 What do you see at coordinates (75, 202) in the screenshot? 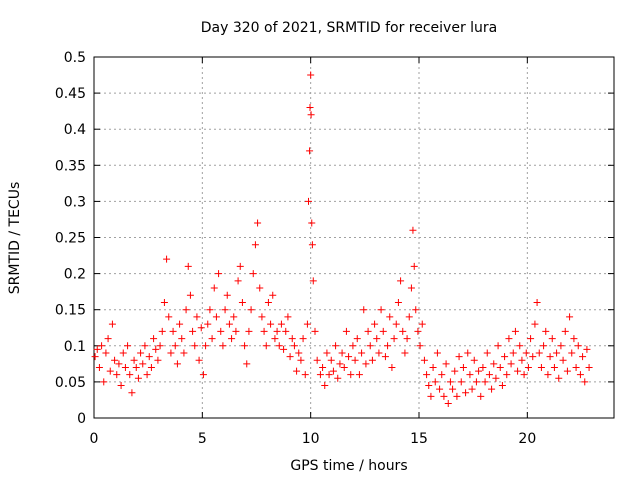
I see `y-tick-label: 0.3` at bounding box center [75, 202].